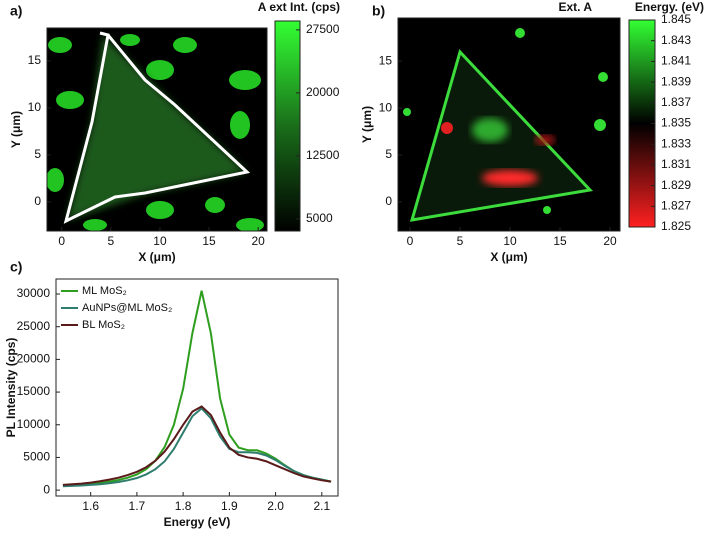  I want to click on panel-label: c), so click(16, 267).